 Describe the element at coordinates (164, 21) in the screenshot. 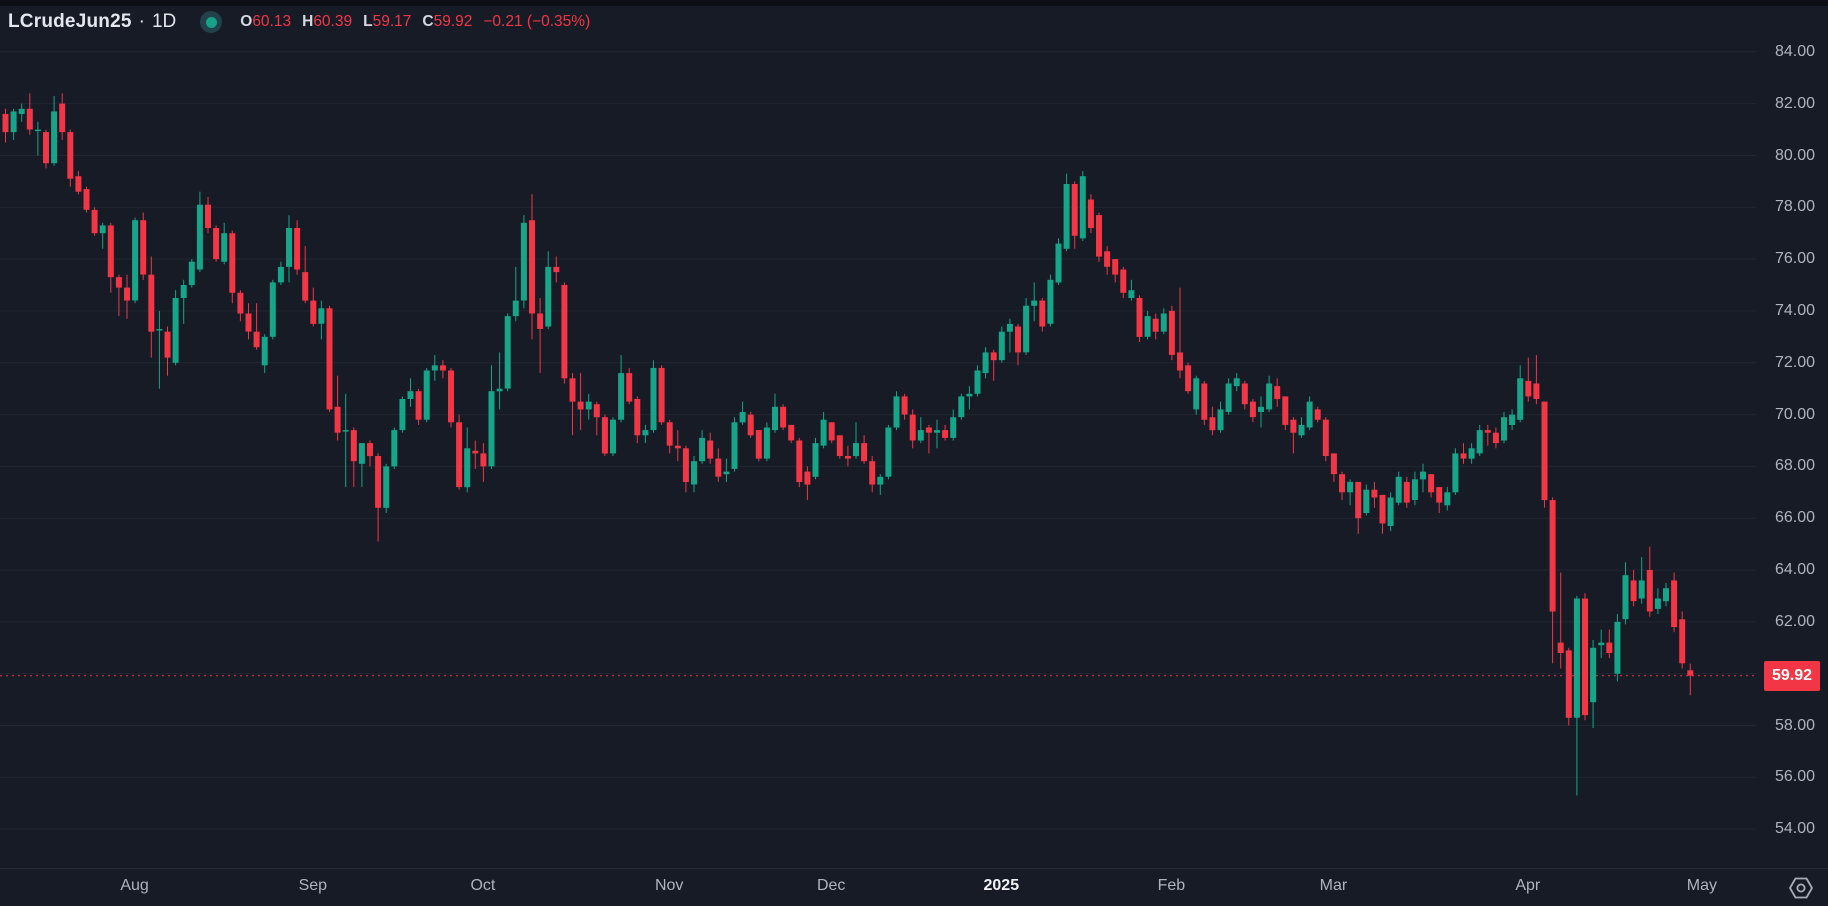

I see `interval-label: 1D` at that location.